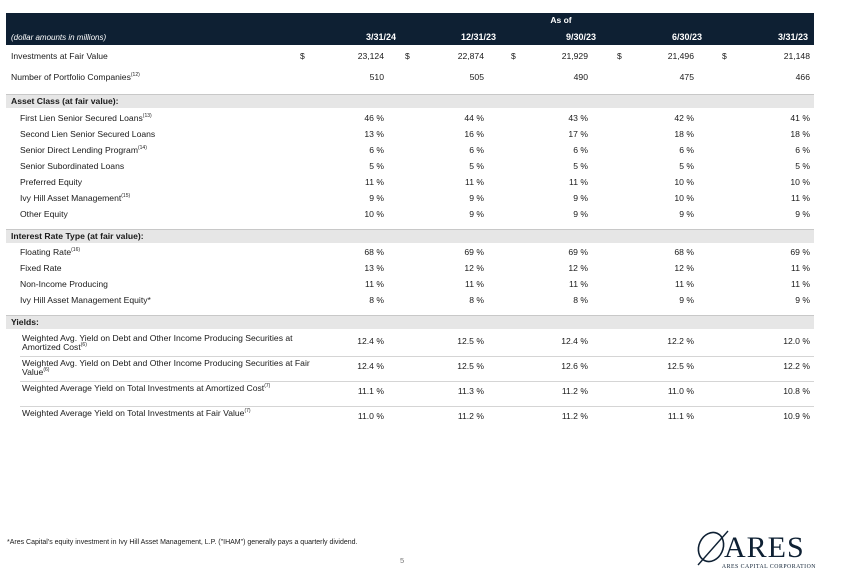 This screenshot has height=582, width=842. What do you see at coordinates (686, 77) in the screenshot?
I see `value-cell: 475` at bounding box center [686, 77].